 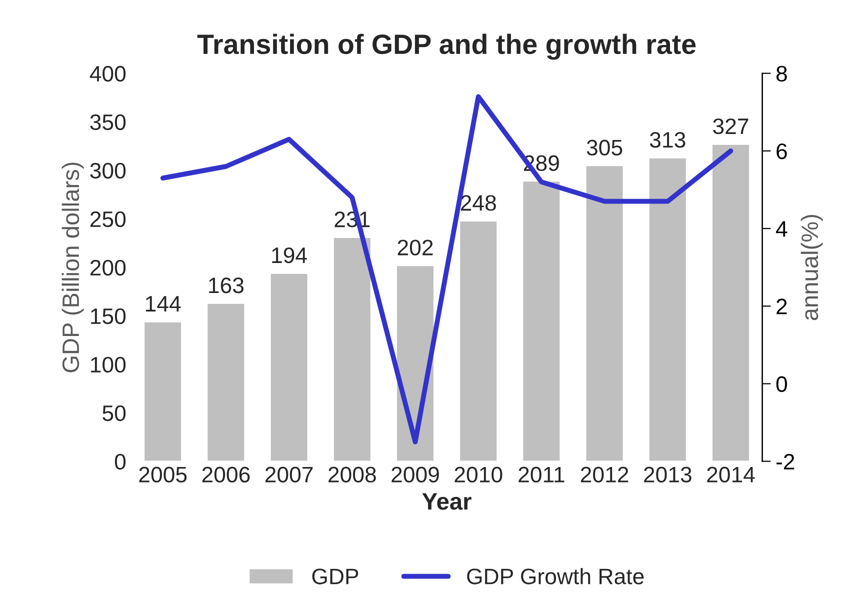 I want to click on y-tick-label: 350, so click(x=108, y=122).